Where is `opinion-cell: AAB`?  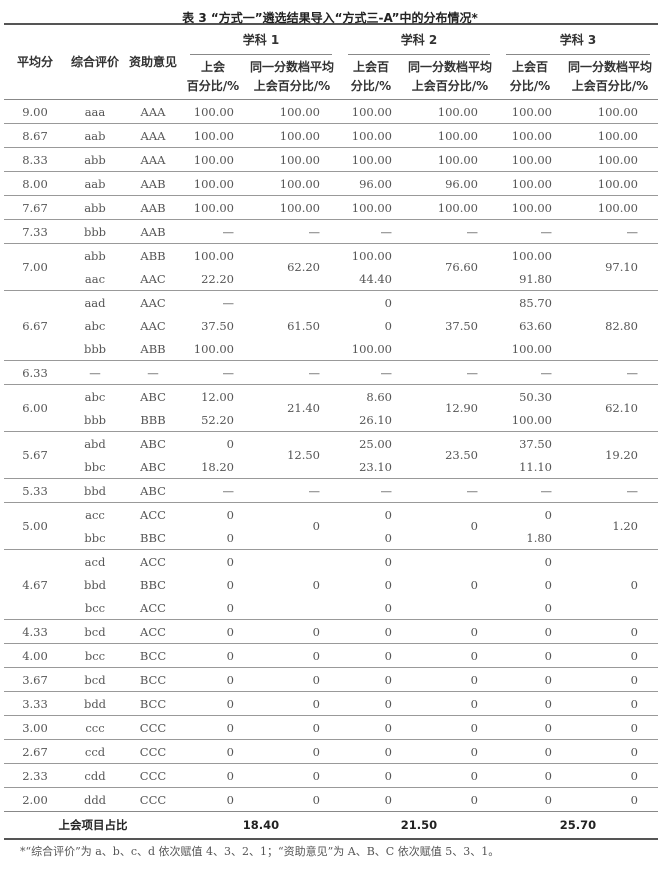
opinion-cell: AAB is located at coordinates (153, 231).